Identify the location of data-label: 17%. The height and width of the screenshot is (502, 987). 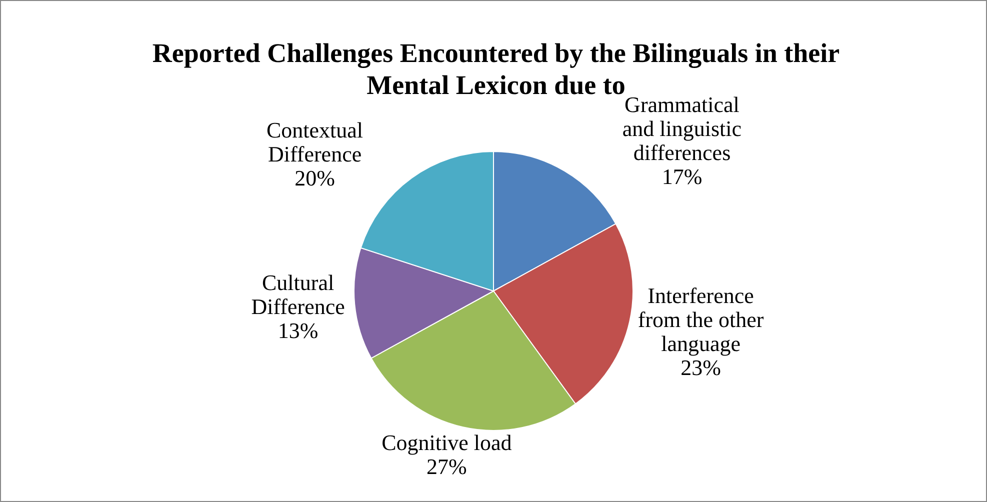
(682, 177).